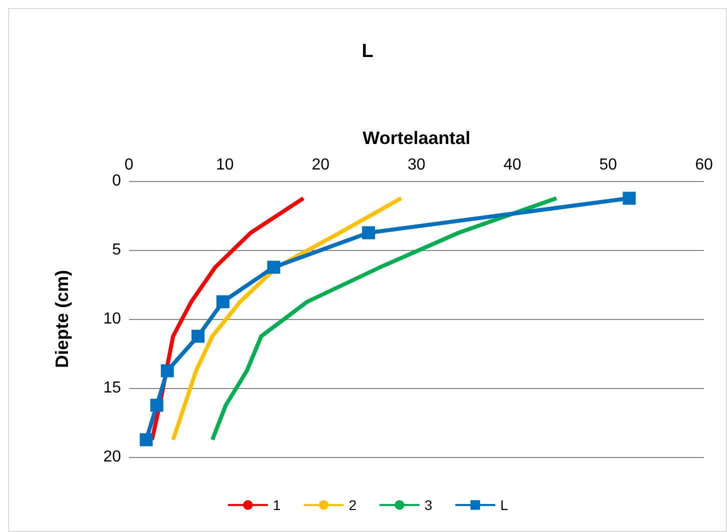  What do you see at coordinates (287, 319) in the screenshot?
I see `line-series` at bounding box center [287, 319].